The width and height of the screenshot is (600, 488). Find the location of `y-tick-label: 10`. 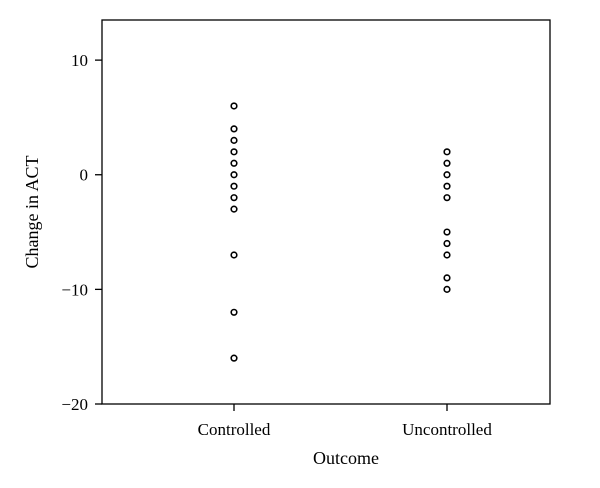

y-tick-label: 10 is located at coordinates (79, 60).